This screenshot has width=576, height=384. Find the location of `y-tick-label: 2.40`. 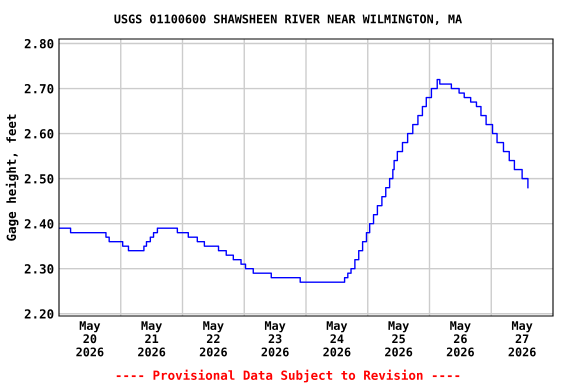

y-tick-label: 2.40 is located at coordinates (39, 224).